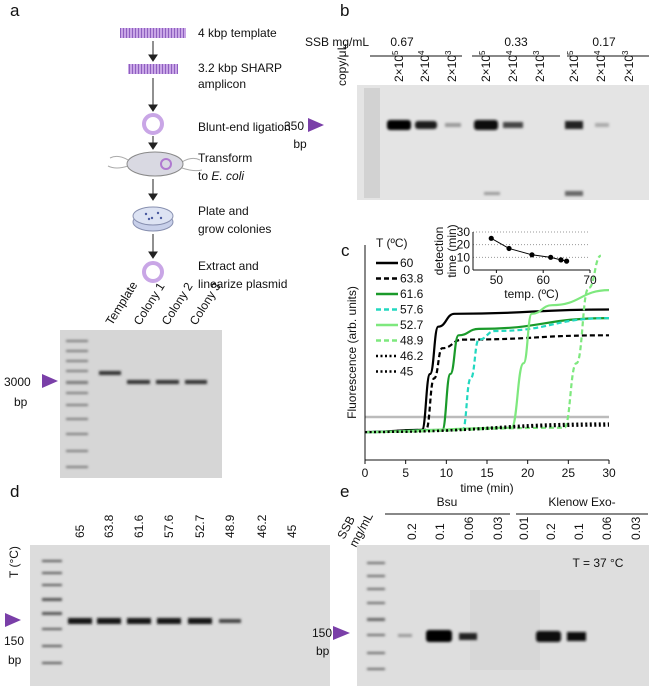 The width and height of the screenshot is (649, 686). What do you see at coordinates (344, 491) in the screenshot?
I see `panel-label: e` at bounding box center [344, 491].